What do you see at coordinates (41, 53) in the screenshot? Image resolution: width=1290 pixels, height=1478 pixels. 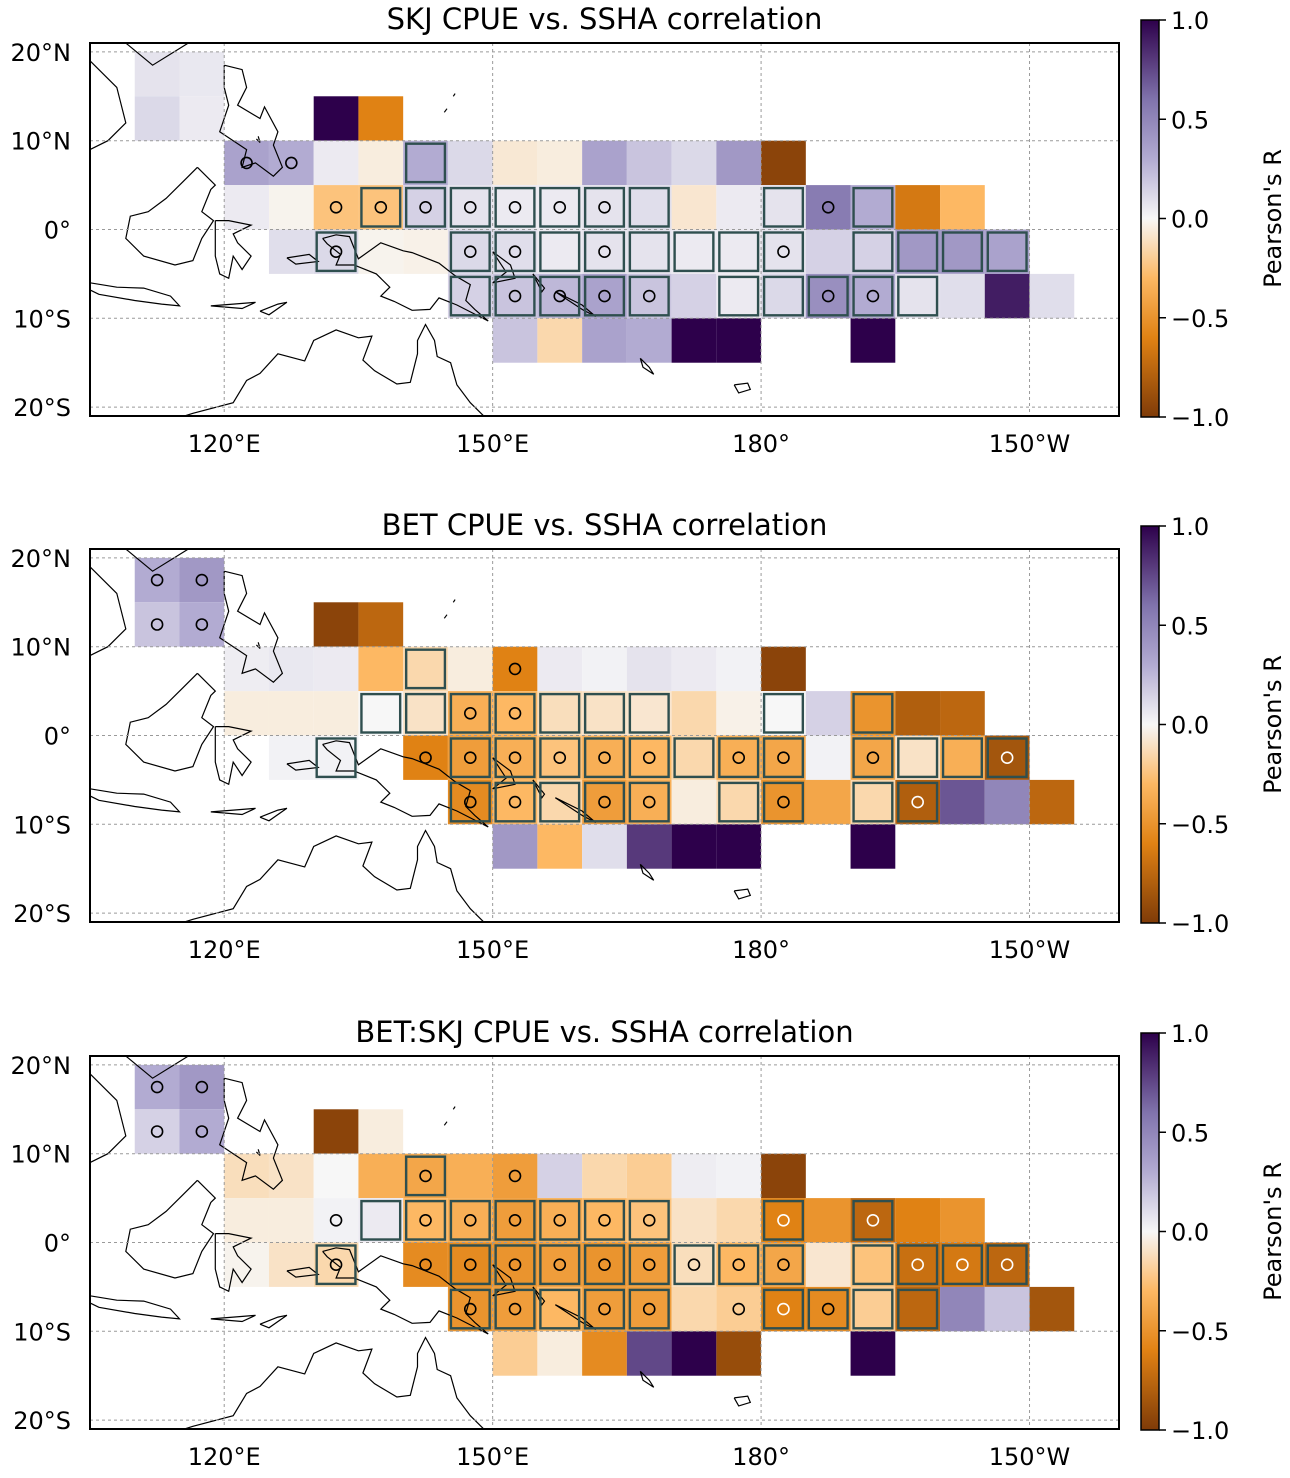 I see `y-tick-label: 20°N` at bounding box center [41, 53].